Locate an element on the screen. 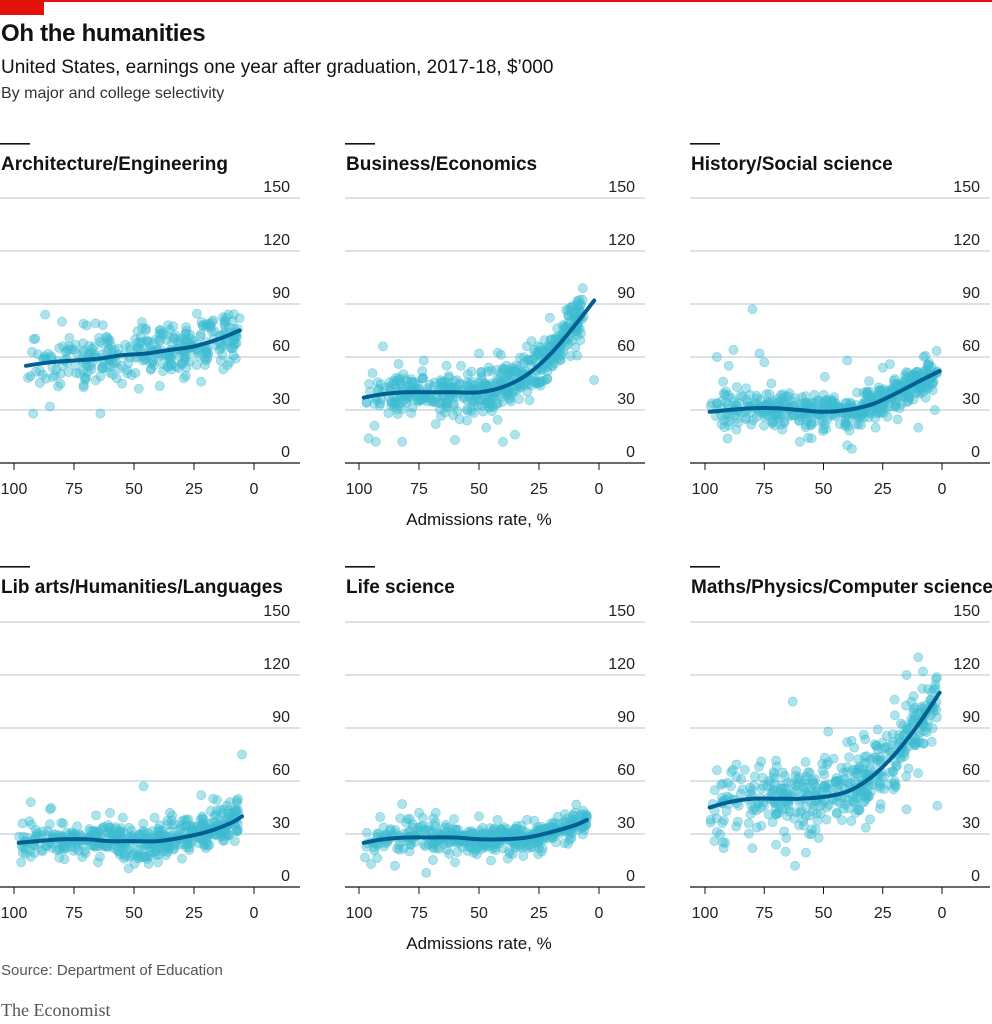 The width and height of the screenshot is (992, 1024). brand-red-tab is located at coordinates (22, 7).